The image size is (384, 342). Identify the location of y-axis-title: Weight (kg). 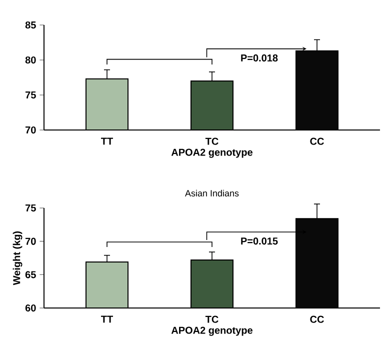
(17, 258).